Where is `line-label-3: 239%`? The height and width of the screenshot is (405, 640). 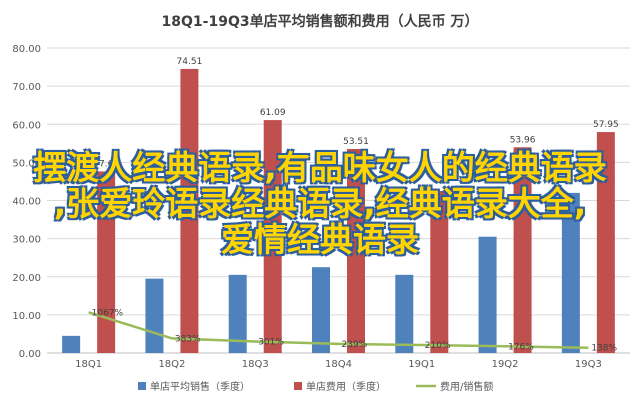 line-label-3: 239% is located at coordinates (355, 345).